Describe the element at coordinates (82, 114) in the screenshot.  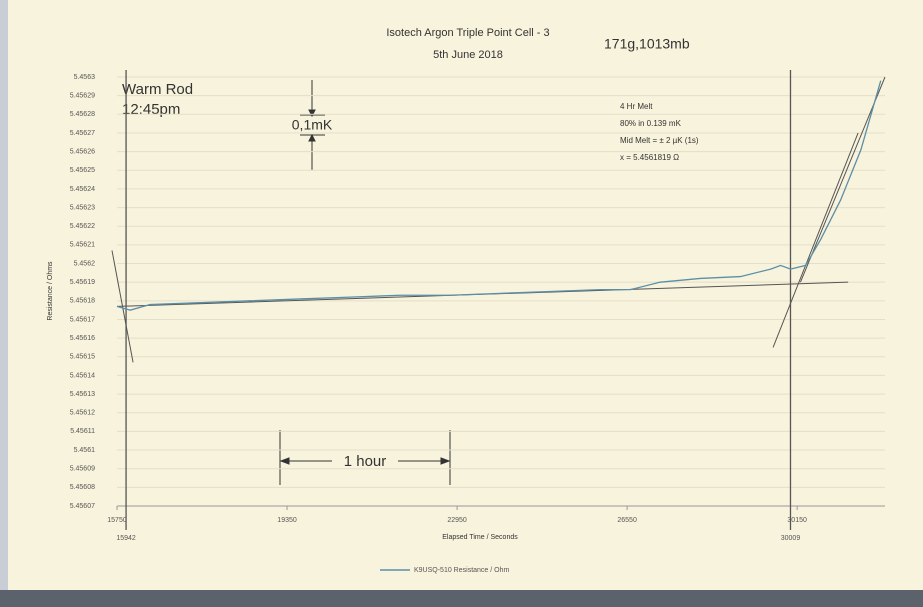
I see `y-tick-label: 5.45628` at that location.